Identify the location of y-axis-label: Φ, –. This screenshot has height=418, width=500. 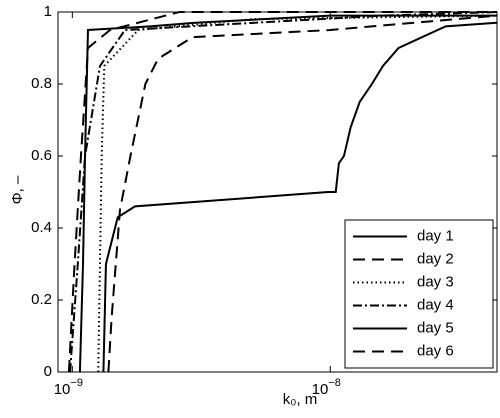
(17, 189).